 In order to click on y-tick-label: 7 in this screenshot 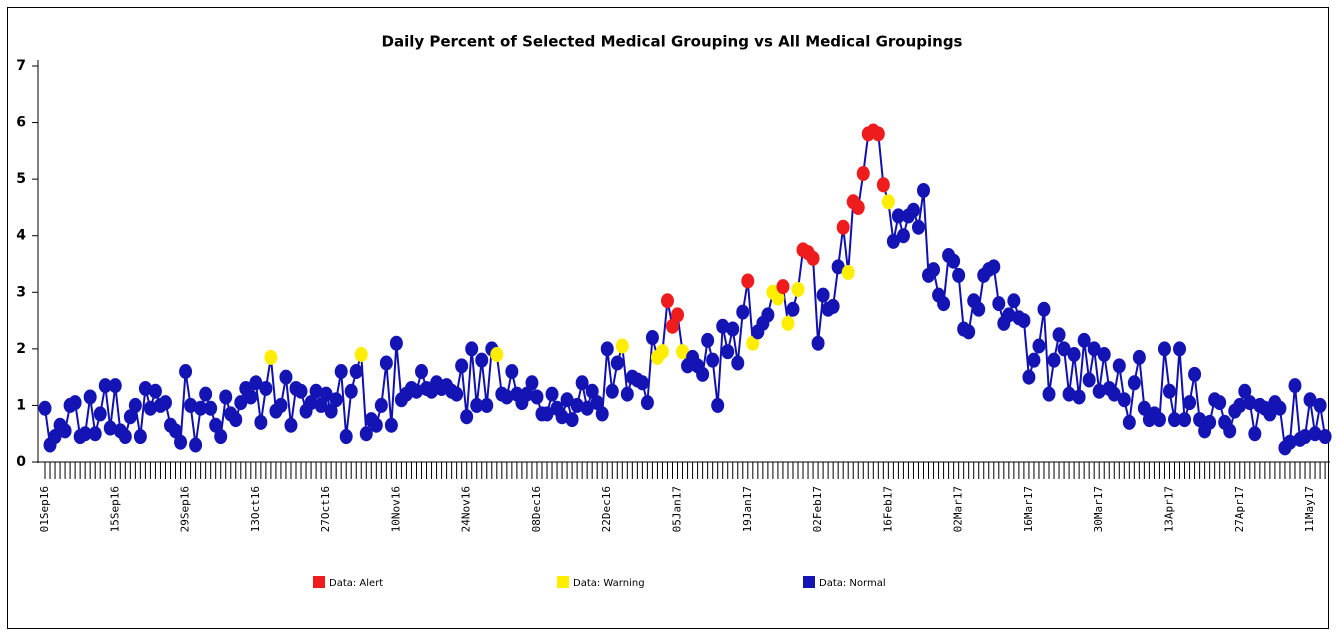, I will do `click(21, 66)`.